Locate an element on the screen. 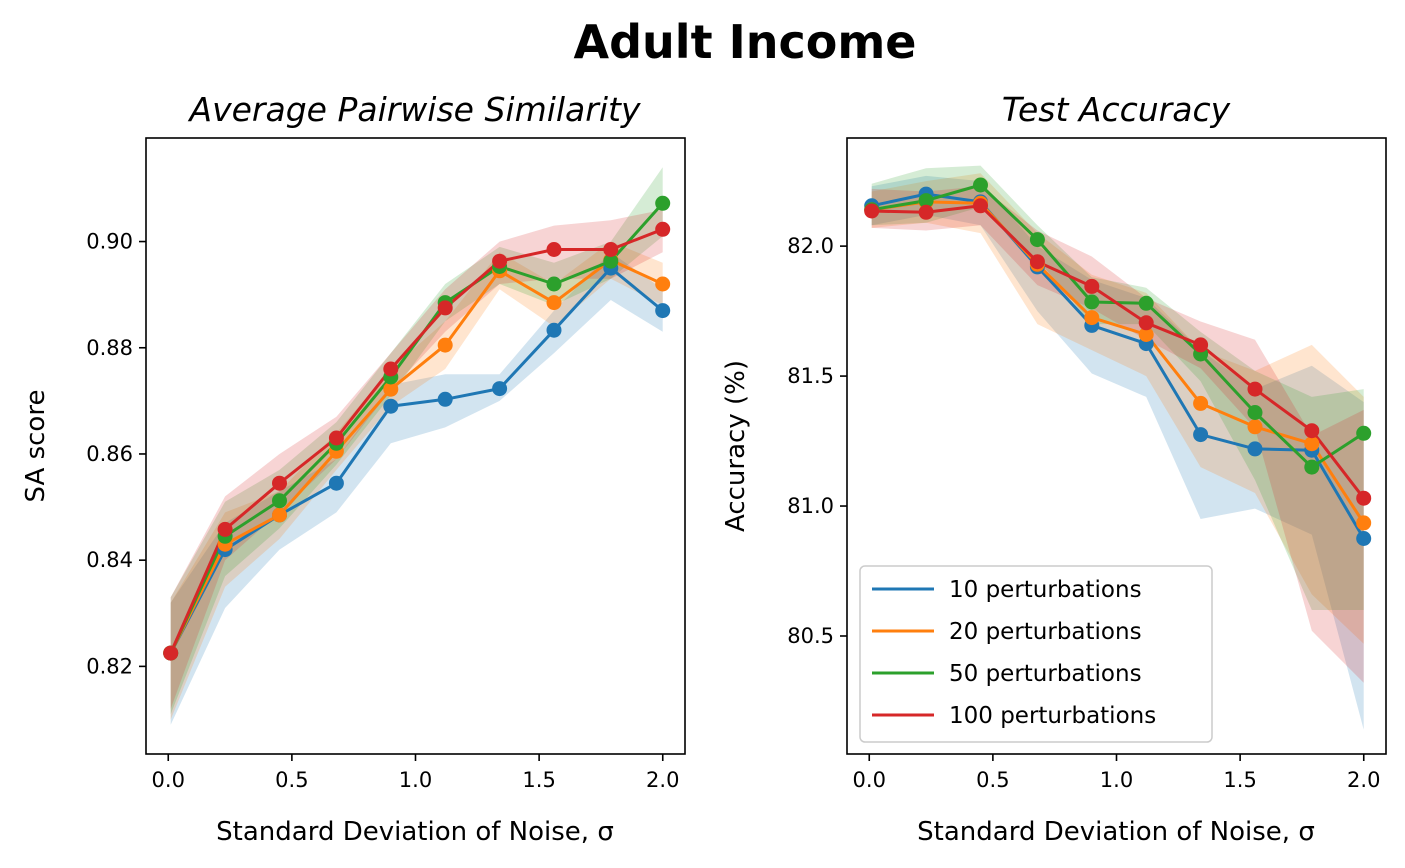  y-tick-label: 0.90 is located at coordinates (109, 242).